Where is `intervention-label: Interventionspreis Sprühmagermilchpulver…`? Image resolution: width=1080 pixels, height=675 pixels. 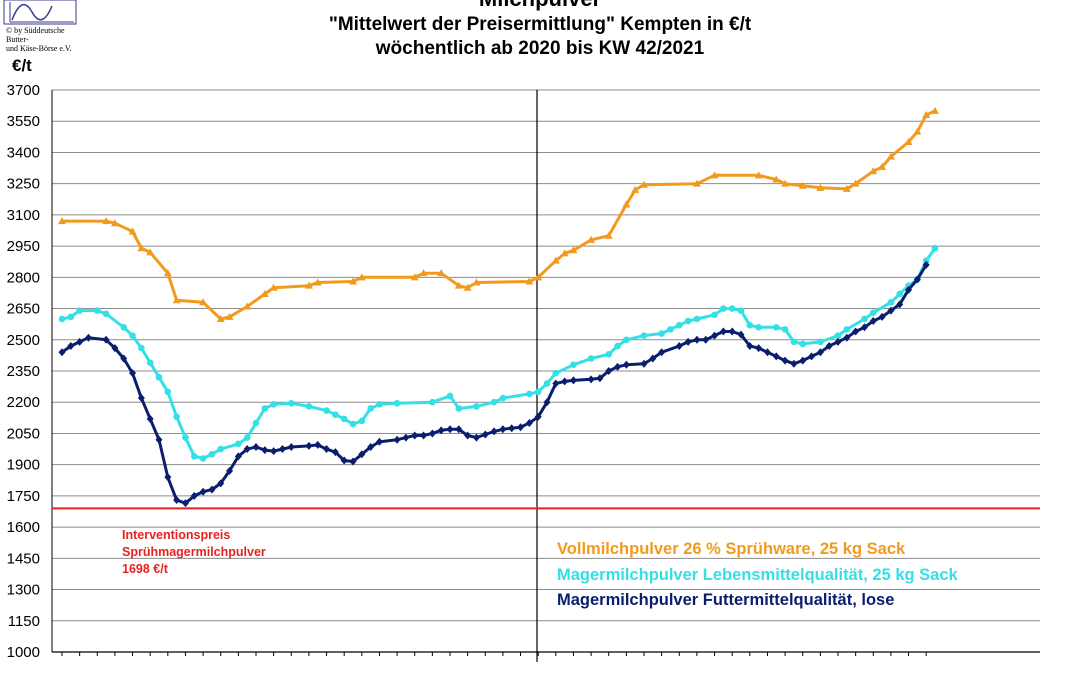 intervention-label: Interventionspreis Sprühmagermilchpulver… is located at coordinates (194, 552).